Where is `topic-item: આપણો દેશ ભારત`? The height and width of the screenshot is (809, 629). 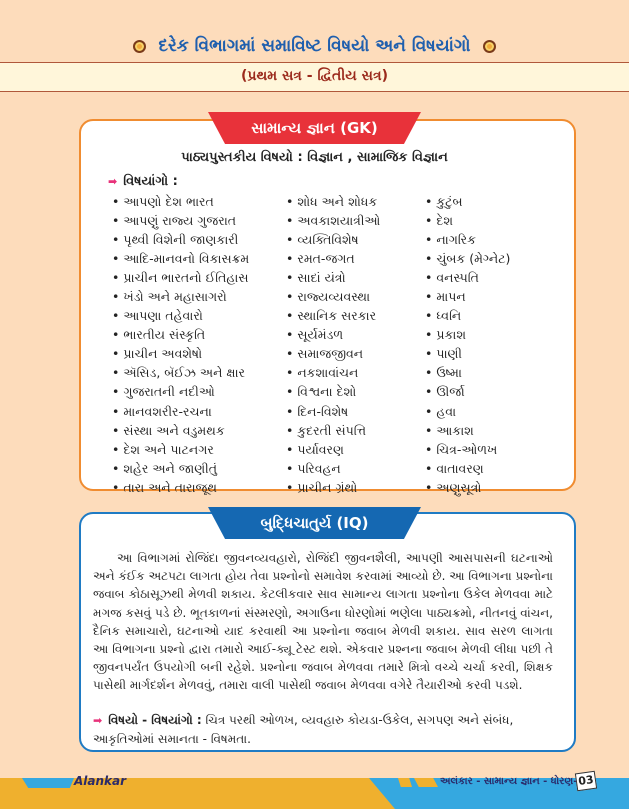
topic-item: આપણો દેશ ભારત is located at coordinates (180, 201).